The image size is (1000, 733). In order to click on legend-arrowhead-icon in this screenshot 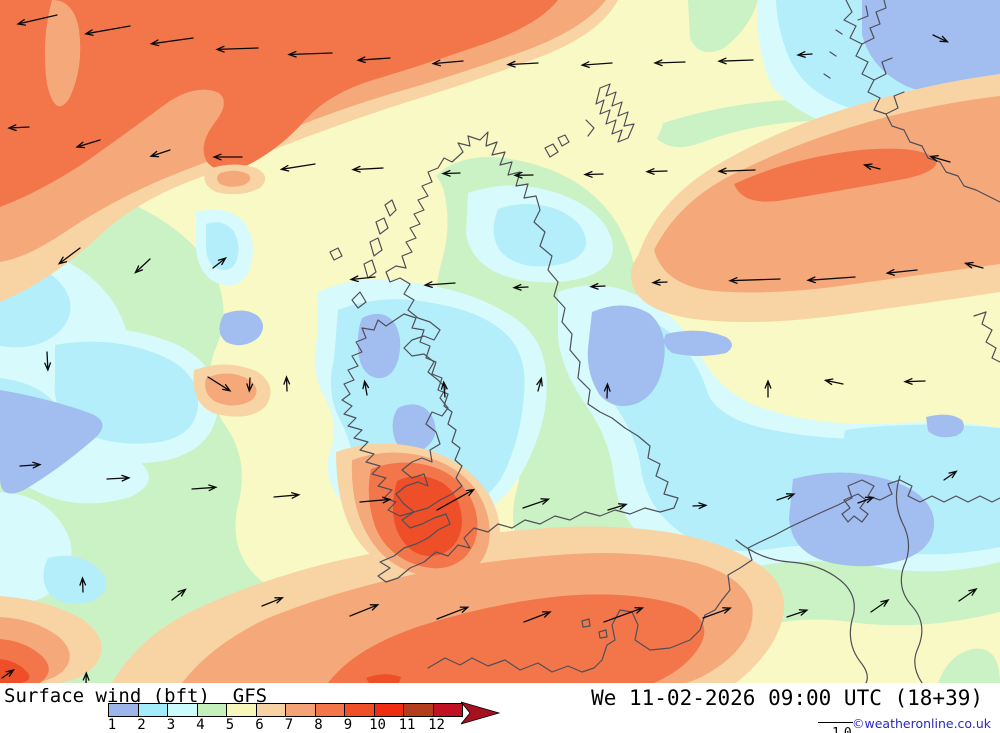, I will do `click(481, 713)`.